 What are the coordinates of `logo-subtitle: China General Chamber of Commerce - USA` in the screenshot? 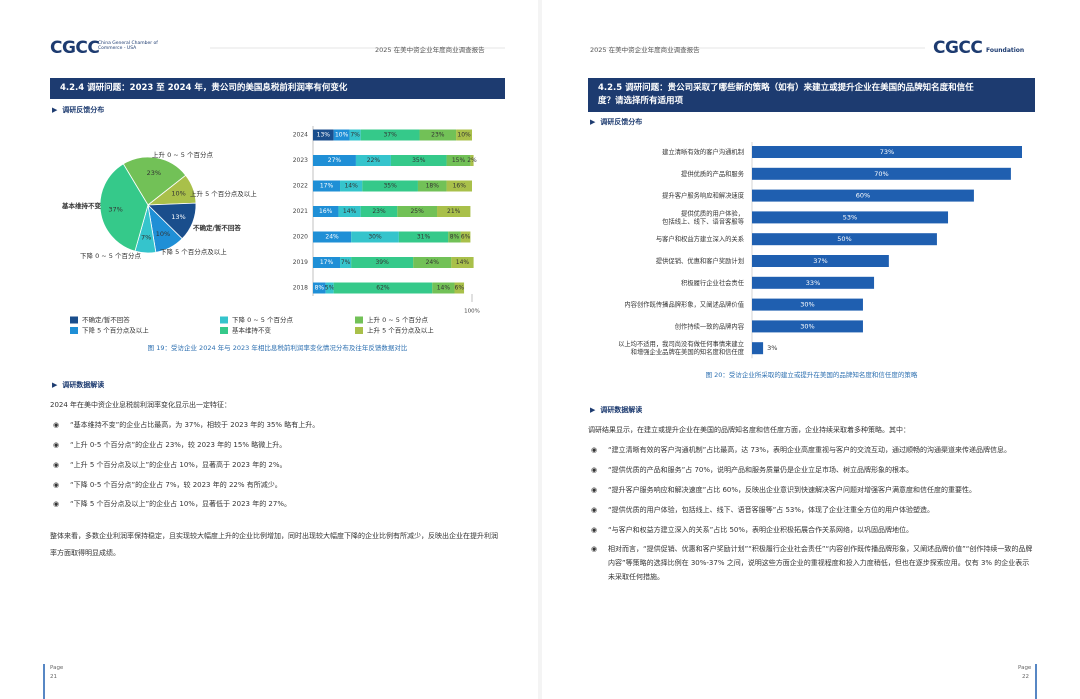 It's located at (128, 46).